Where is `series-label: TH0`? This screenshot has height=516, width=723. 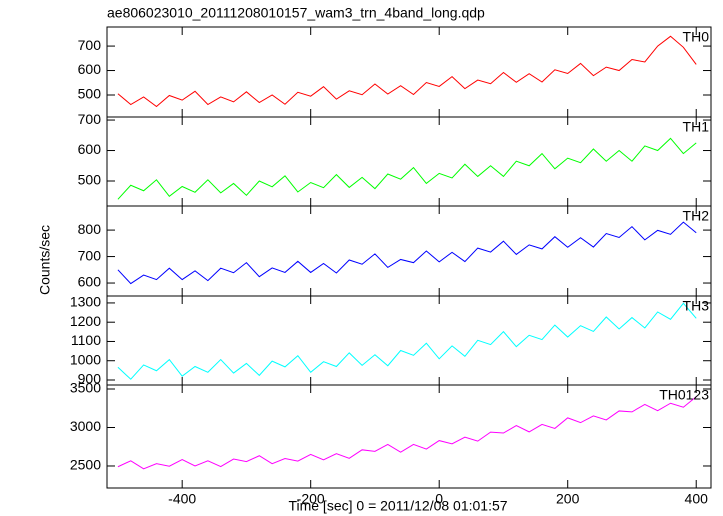
series-label: TH0 is located at coordinates (696, 37).